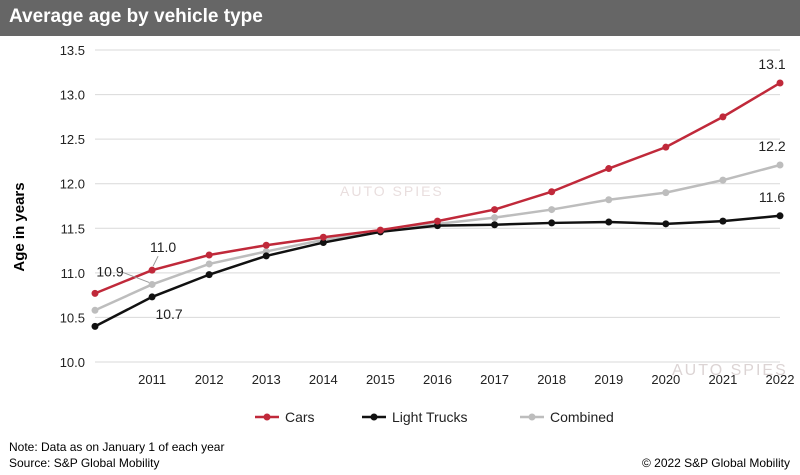 Image resolution: width=800 pixels, height=475 pixels. Describe the element at coordinates (780, 379) in the screenshot. I see `x-tick-label: 2022` at that location.